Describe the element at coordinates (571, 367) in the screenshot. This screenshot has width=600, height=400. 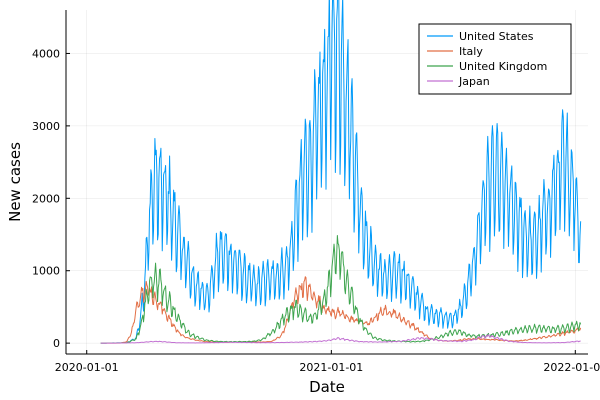
I see `x-tick-label: 2022-01-01` at that location.